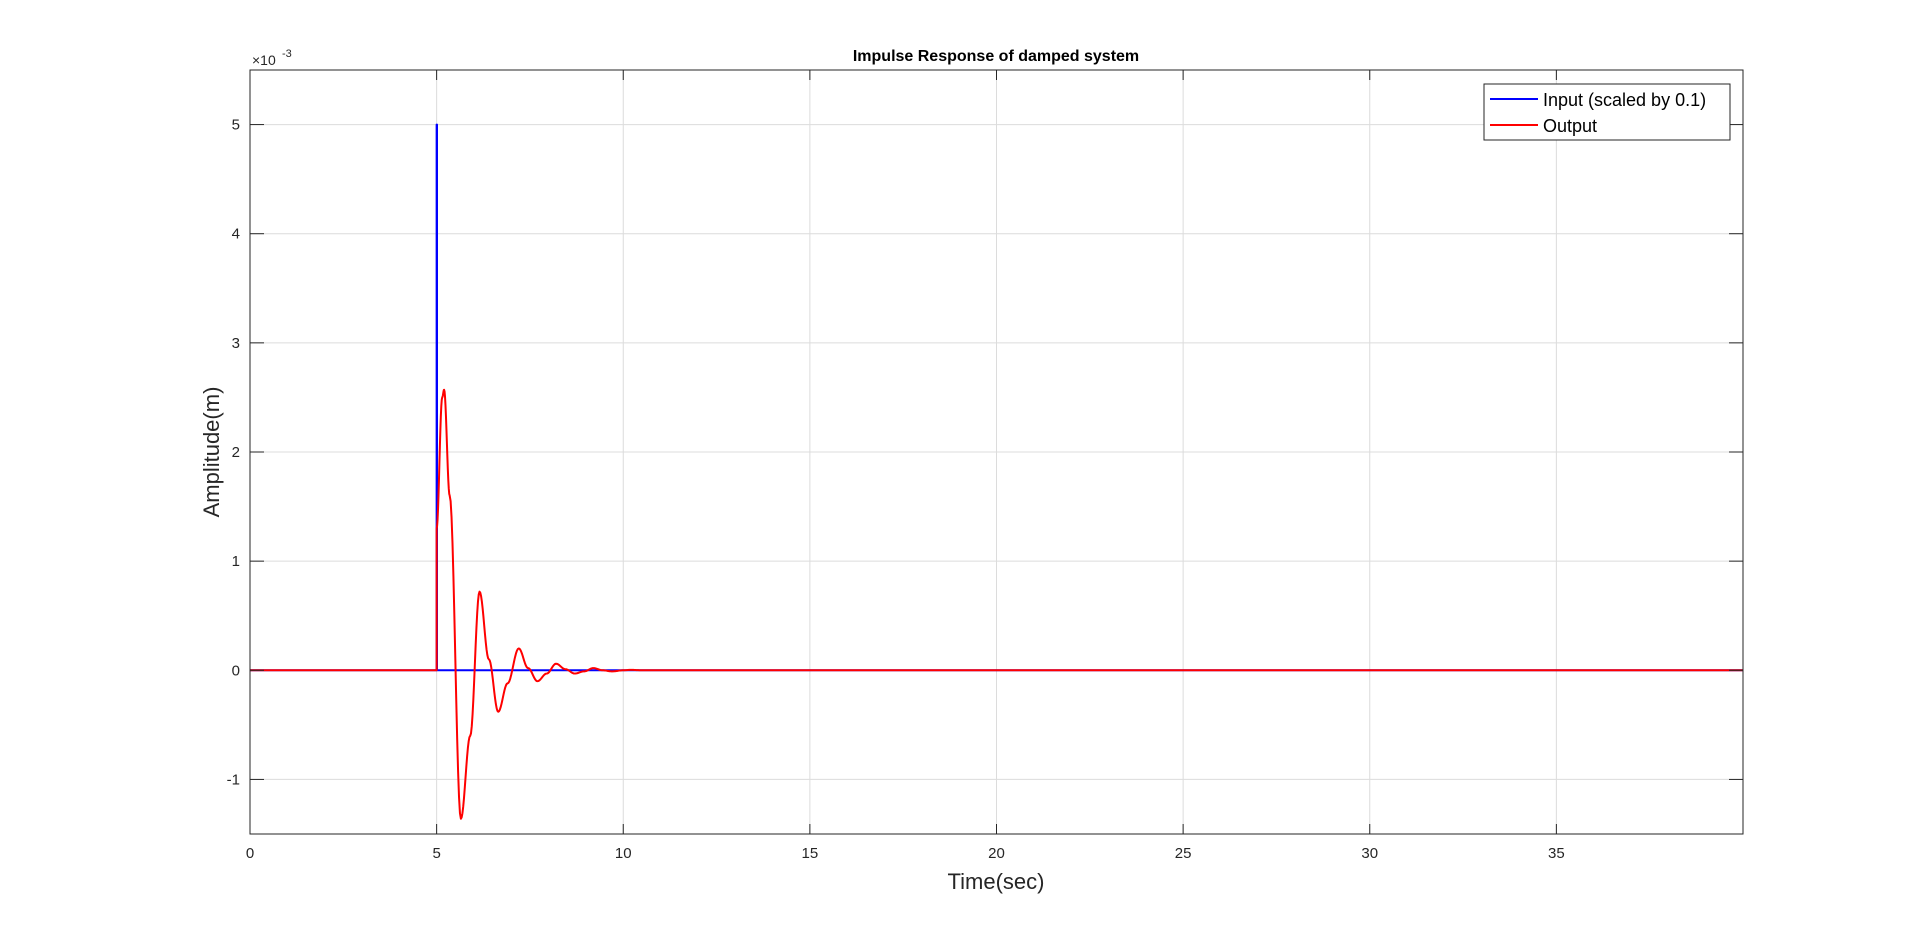  What do you see at coordinates (236, 125) in the screenshot?
I see `y-tick-label: 5` at bounding box center [236, 125].